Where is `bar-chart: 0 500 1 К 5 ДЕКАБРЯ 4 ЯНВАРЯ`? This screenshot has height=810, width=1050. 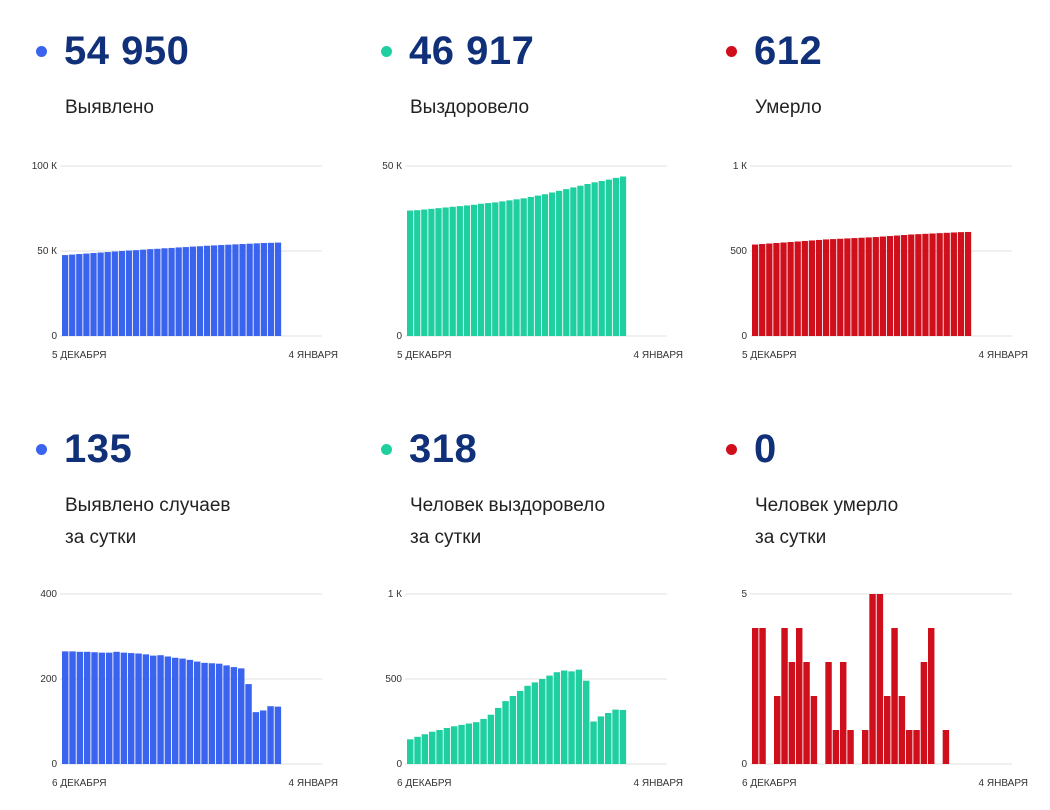
bar-chart: 0 500 1 К 5 ДЕКАБРЯ 4 ЯНВАРЯ is located at coordinates (879, 261).